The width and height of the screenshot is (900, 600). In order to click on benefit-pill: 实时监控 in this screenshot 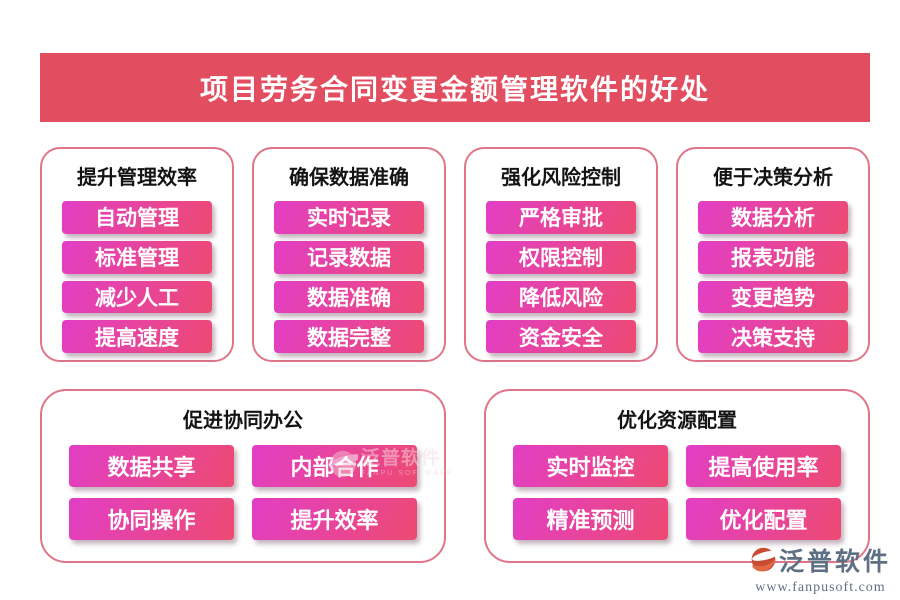, I will do `click(590, 466)`.